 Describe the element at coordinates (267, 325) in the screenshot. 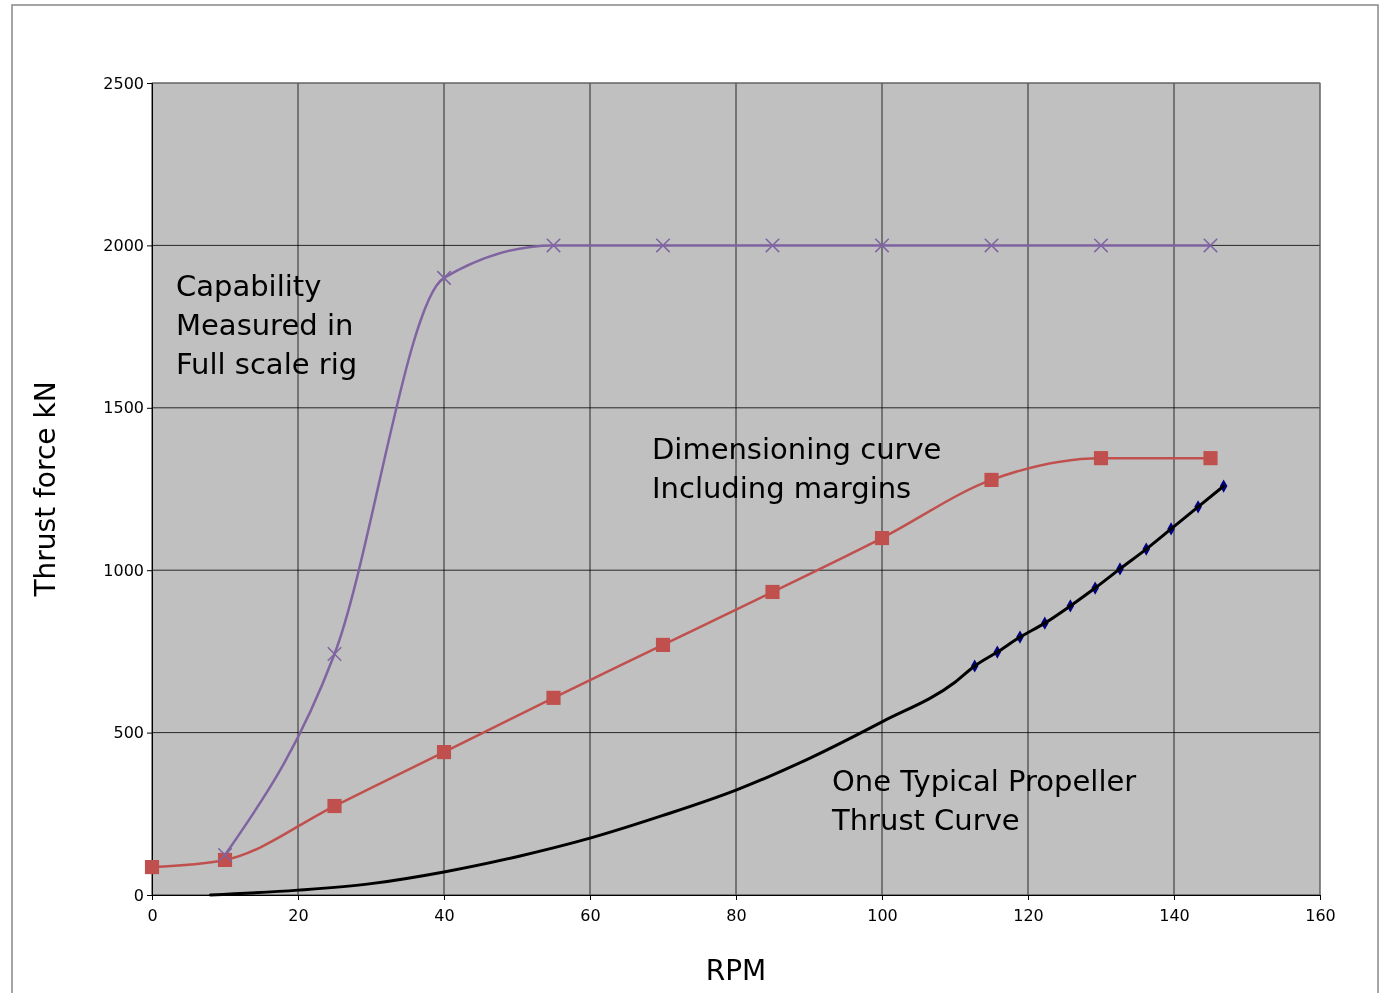

I see `annotation: Capability Measured in Full scale rig` at that location.